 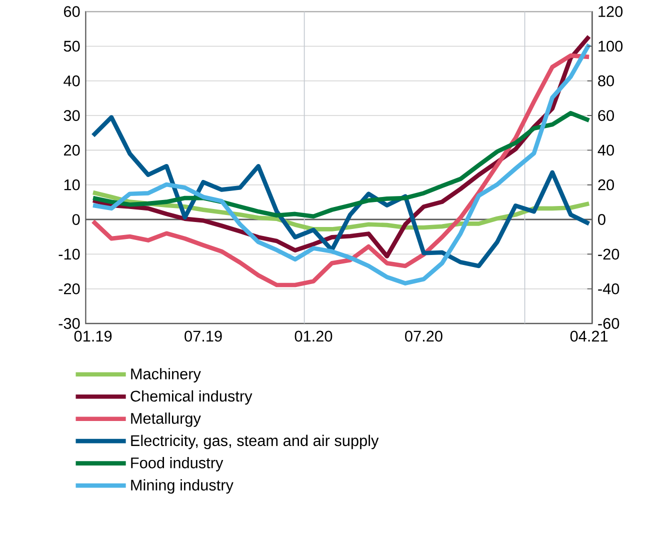 I want to click on legend-label: Machinery, so click(x=166, y=375).